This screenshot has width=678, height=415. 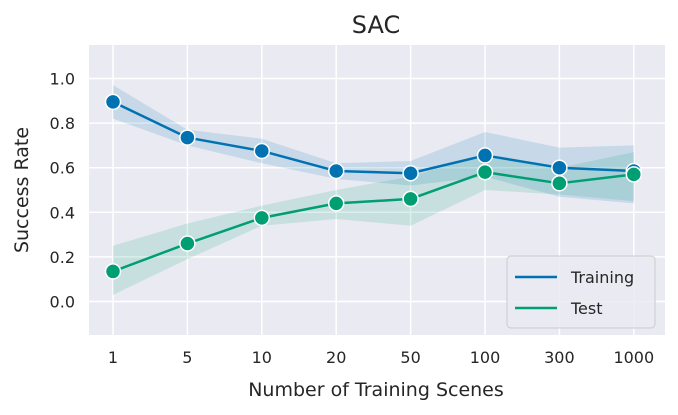 I want to click on x-tick-label: 50, so click(x=410, y=357).